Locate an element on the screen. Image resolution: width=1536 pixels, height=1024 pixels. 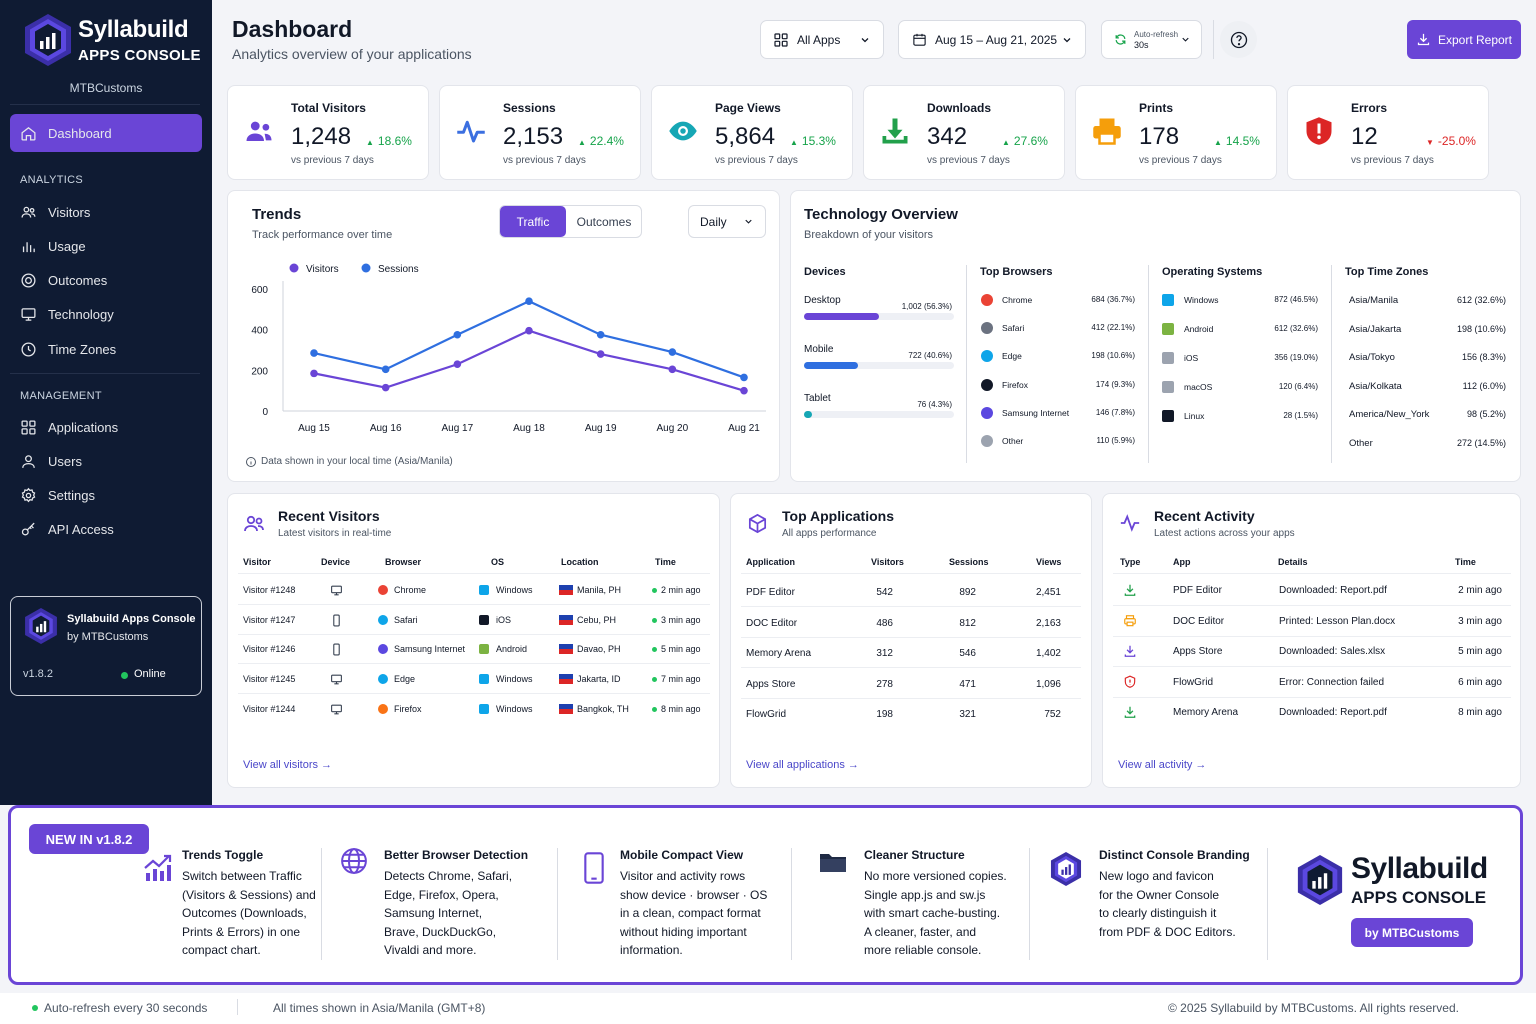
app-metric: 471 is located at coordinates (967, 684).